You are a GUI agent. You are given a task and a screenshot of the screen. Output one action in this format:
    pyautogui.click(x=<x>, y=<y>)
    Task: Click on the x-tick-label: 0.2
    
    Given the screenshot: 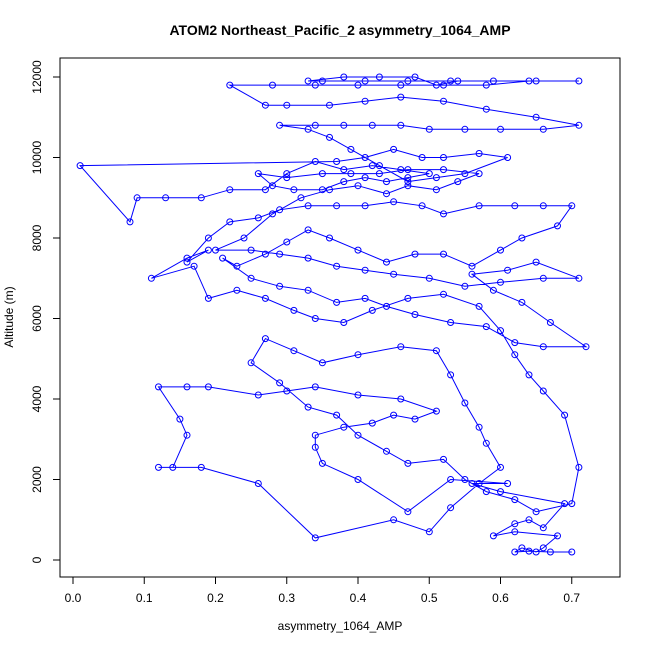 What is the action you would take?
    pyautogui.click(x=215, y=598)
    